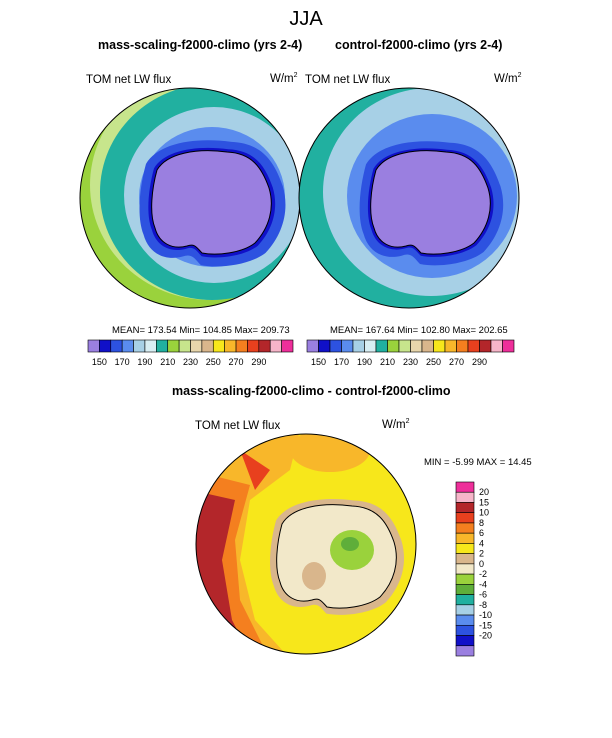 The image size is (612, 738). I want to click on left-colorbar: 150 170 190 210 230 250 270 290, so click(190, 353).